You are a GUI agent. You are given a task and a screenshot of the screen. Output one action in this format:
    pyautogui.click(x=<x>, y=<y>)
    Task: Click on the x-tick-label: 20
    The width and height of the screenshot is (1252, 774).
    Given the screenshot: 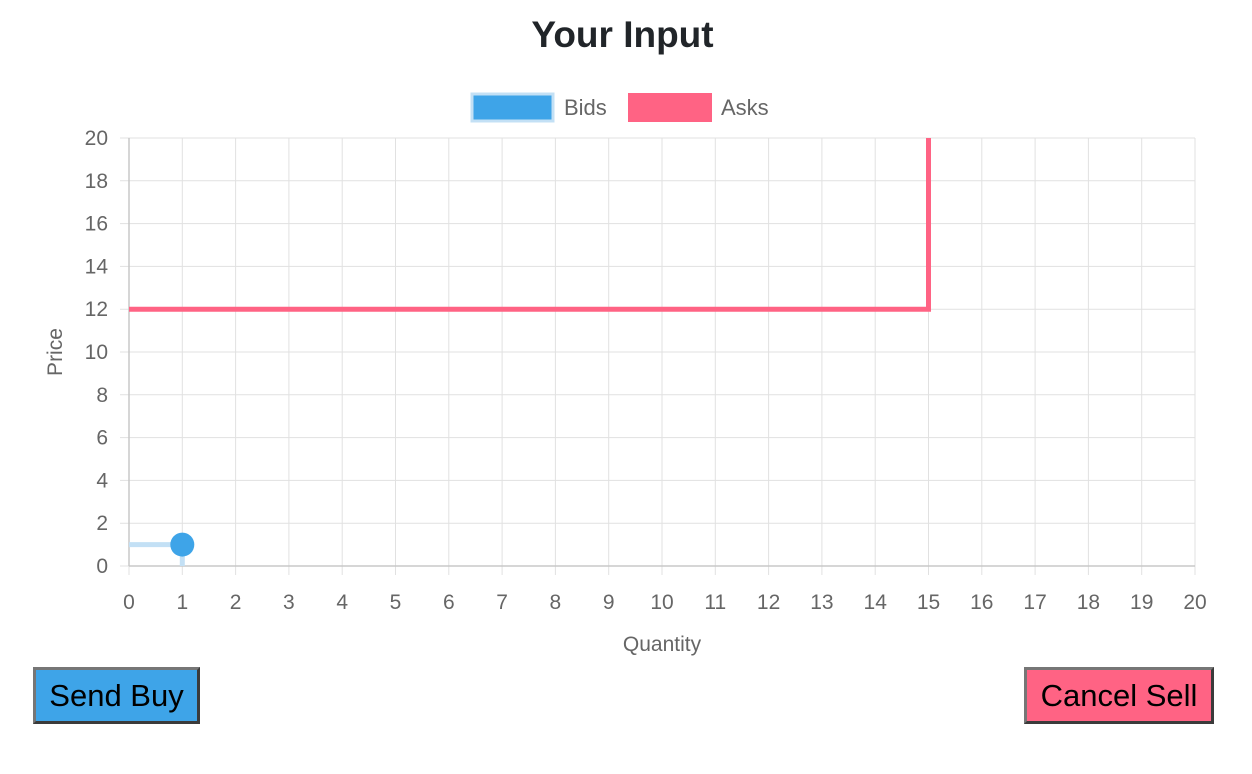 What is the action you would take?
    pyautogui.click(x=1194, y=602)
    